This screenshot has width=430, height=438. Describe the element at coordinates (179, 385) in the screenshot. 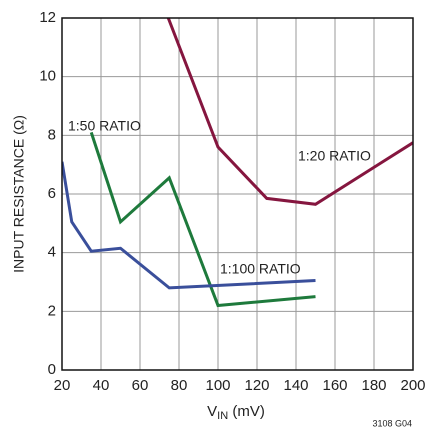

I see `x-tick-label: 80` at that location.